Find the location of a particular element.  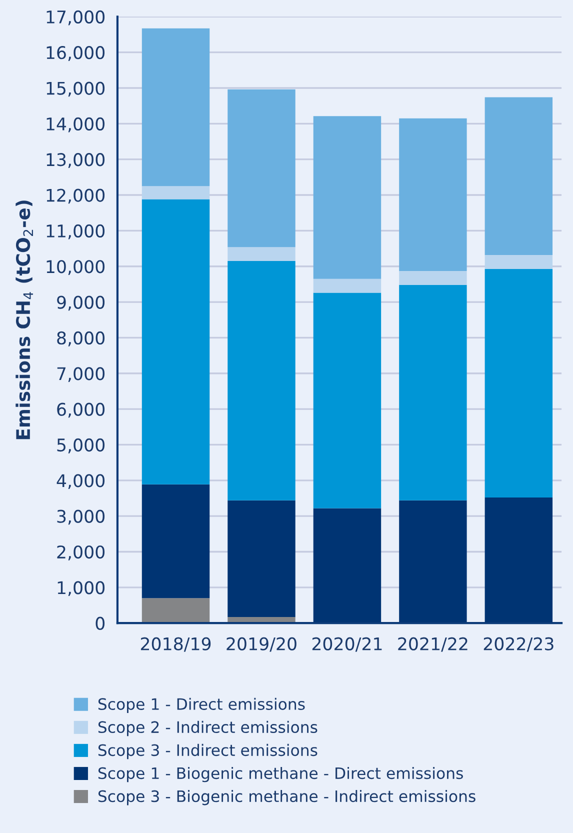

y-tick-label: 2,000 is located at coordinates (81, 552).